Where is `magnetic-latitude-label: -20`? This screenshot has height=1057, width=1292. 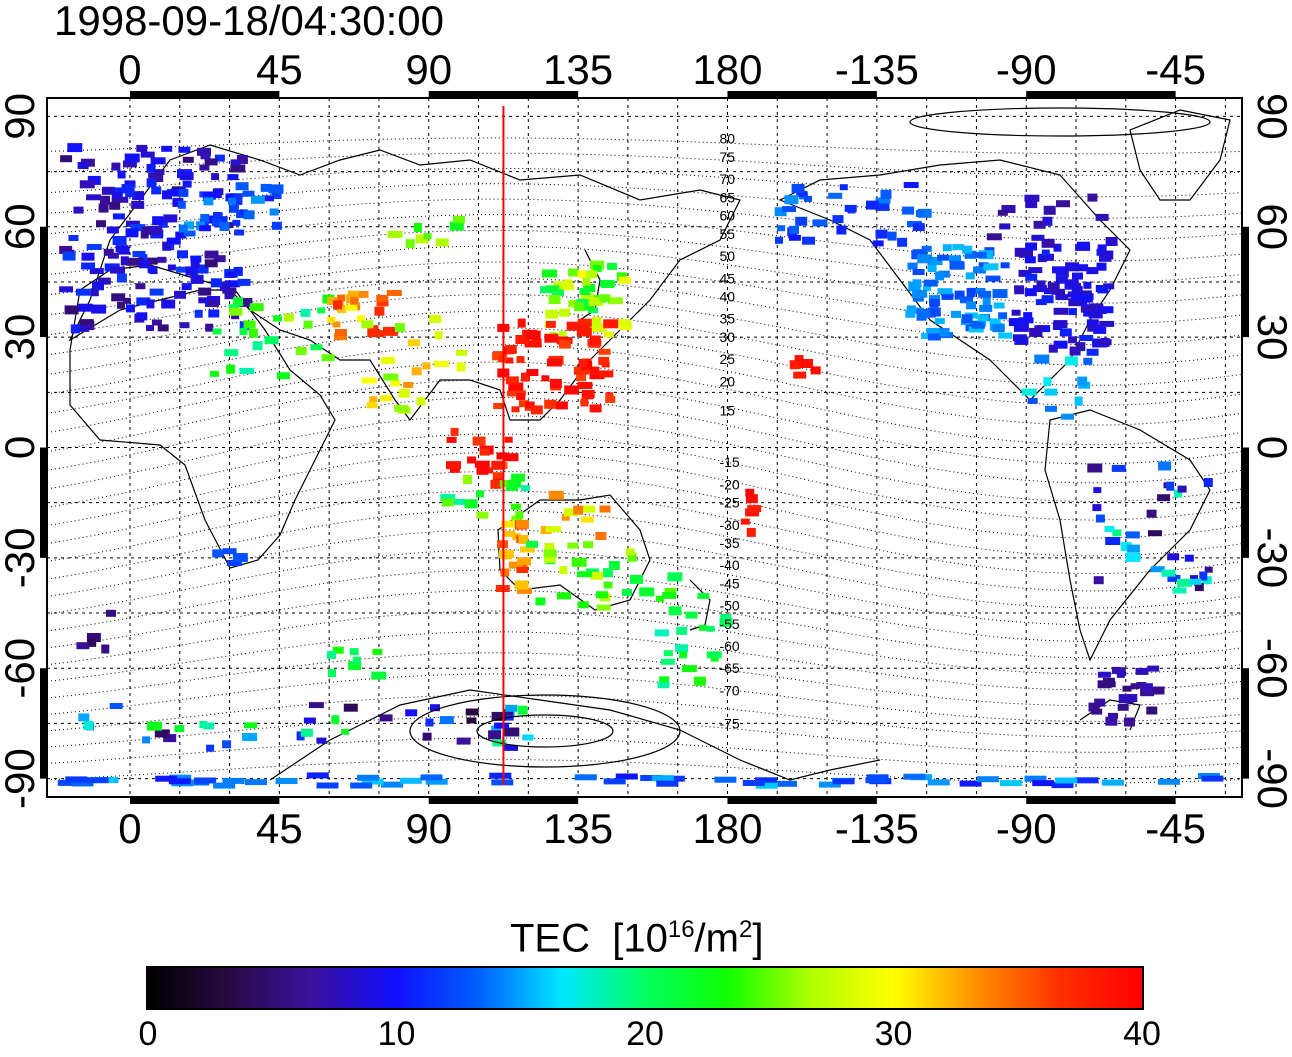
magnetic-latitude-label: -20 is located at coordinates (729, 484).